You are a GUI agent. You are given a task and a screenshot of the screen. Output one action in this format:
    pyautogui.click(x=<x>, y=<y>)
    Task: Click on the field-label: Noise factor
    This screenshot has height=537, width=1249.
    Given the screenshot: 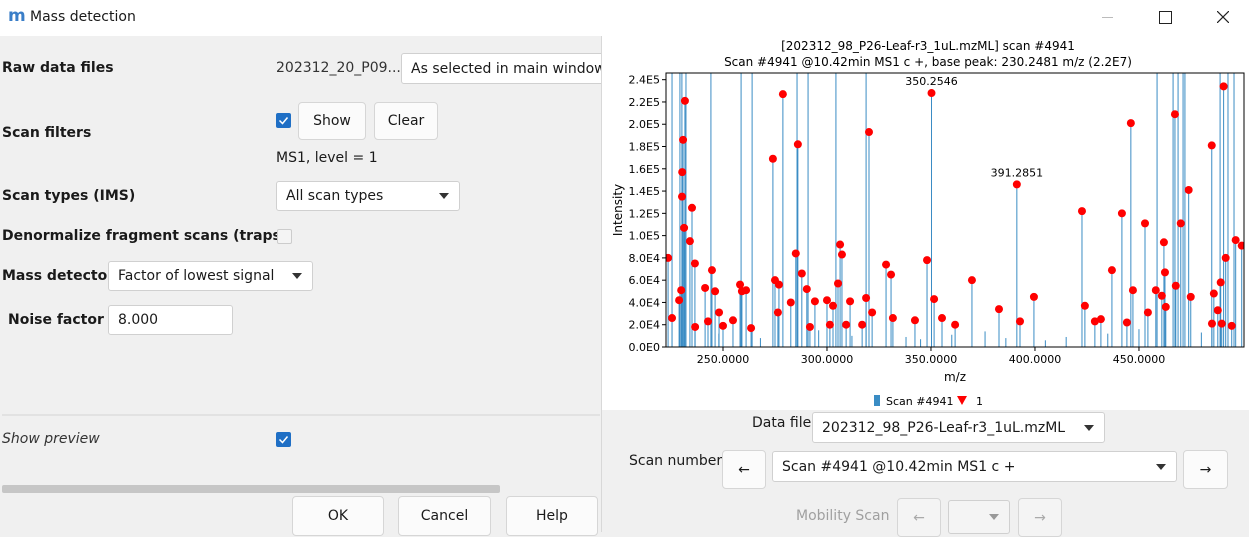 What is the action you would take?
    pyautogui.click(x=56, y=320)
    